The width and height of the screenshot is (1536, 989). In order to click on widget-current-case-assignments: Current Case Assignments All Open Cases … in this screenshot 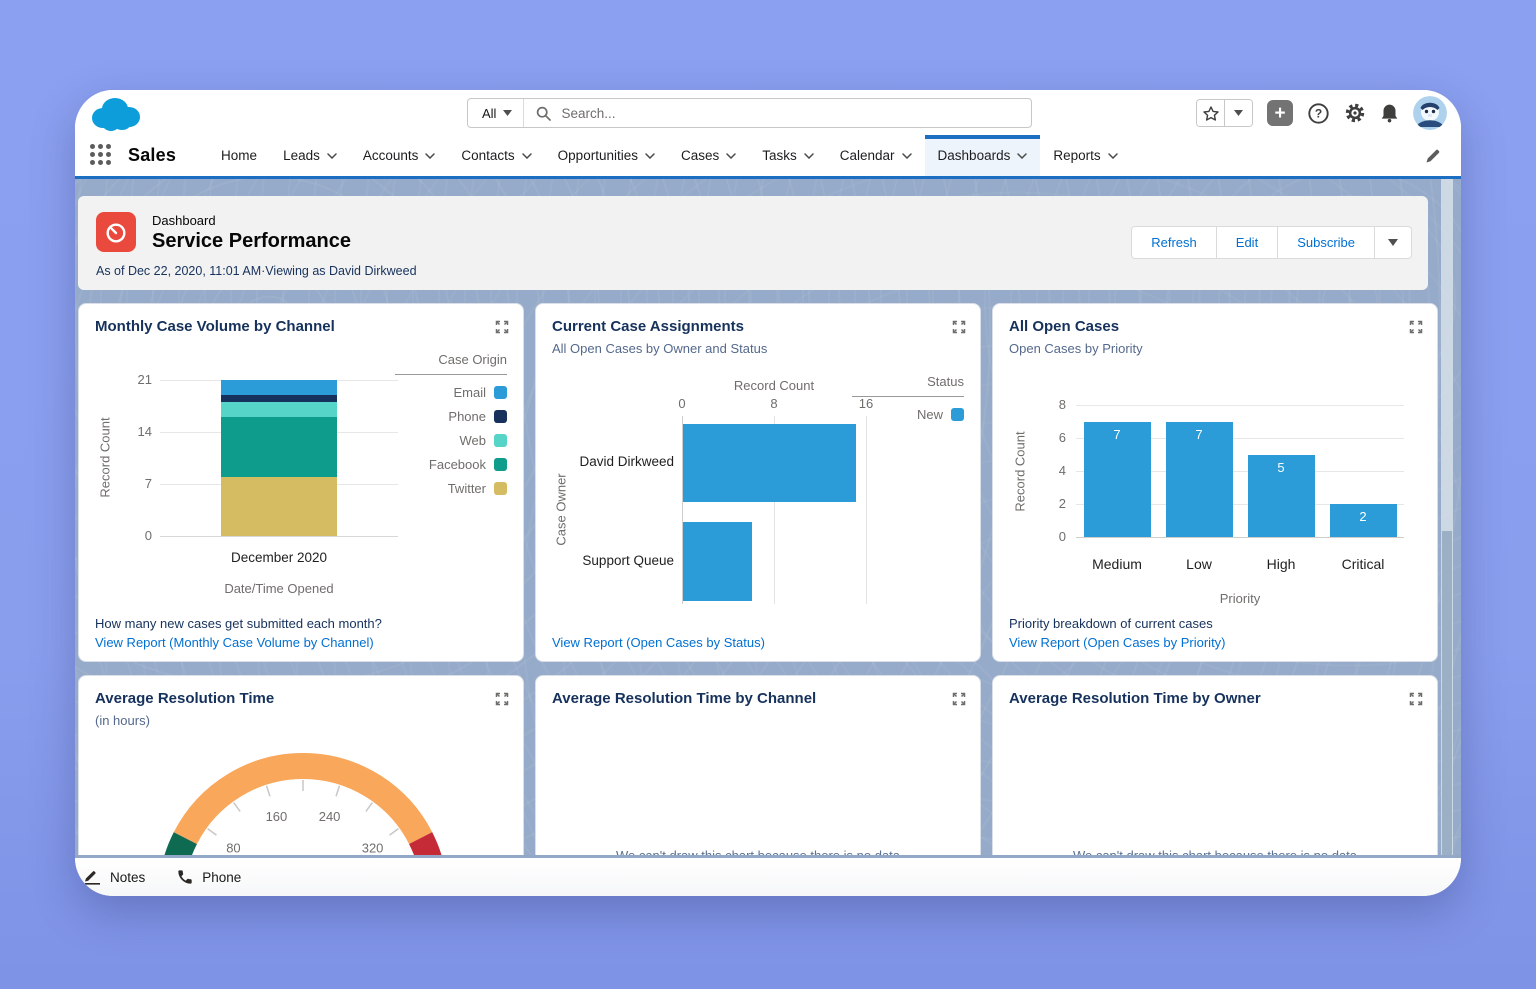, I will do `click(758, 482)`.